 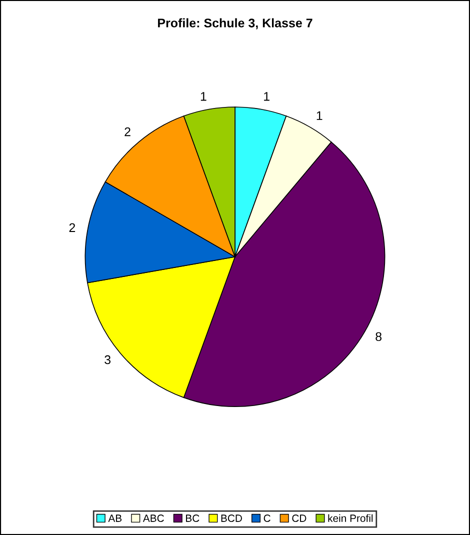 I want to click on legend-label: BCD, so click(x=231, y=518).